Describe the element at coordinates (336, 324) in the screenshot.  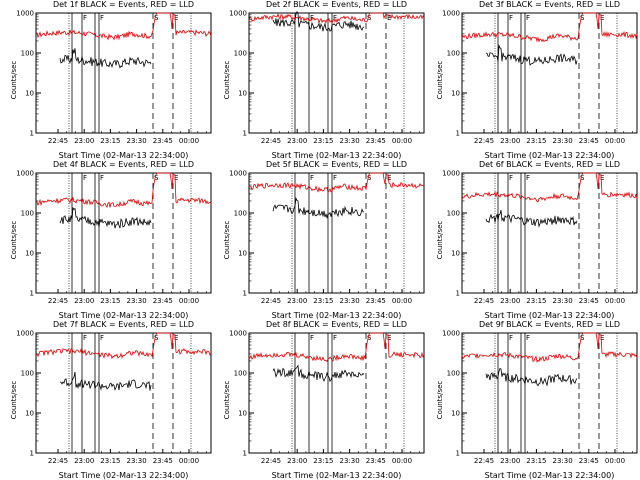
I see `panel-title: Det 8f BLACK = Events, RED = LLD` at that location.